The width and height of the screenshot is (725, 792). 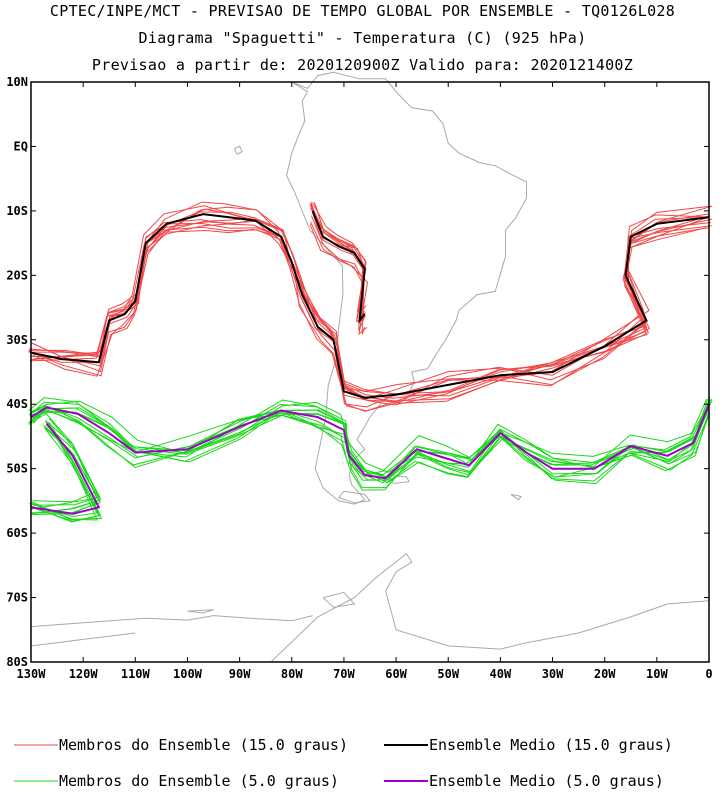 What do you see at coordinates (17, 211) in the screenshot?
I see `y-tick-label: 10S` at bounding box center [17, 211].